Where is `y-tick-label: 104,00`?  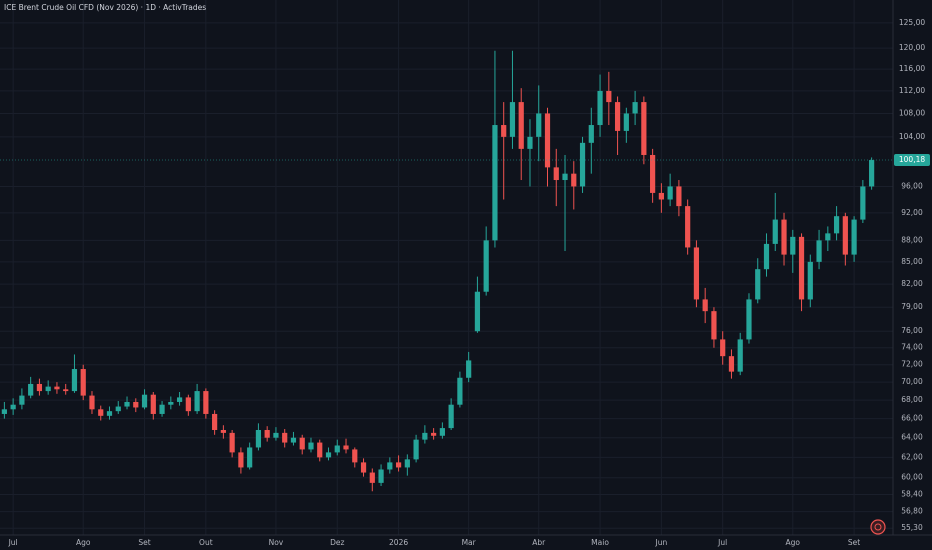
y-tick-label: 104,00 is located at coordinates (912, 136).